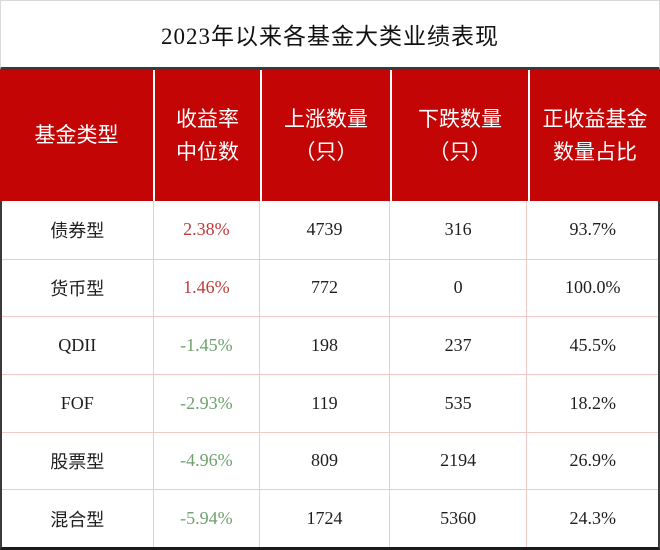 This screenshot has width=660, height=550. Describe the element at coordinates (459, 135) in the screenshot. I see `column-header-down-count: 下跌数量（只）` at that location.